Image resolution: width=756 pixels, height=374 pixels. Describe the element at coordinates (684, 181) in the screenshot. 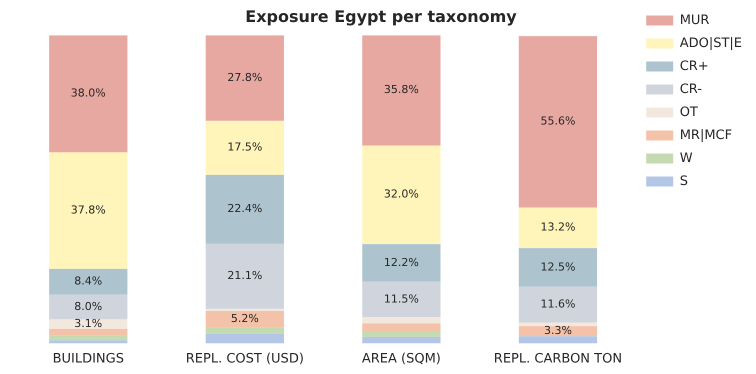

I see `legend-label: S` at that location.